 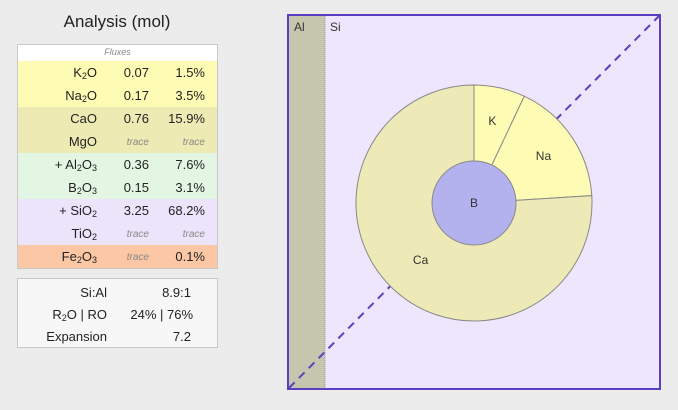 What do you see at coordinates (84, 234) in the screenshot?
I see `oxide-formula: TiO2` at bounding box center [84, 234].